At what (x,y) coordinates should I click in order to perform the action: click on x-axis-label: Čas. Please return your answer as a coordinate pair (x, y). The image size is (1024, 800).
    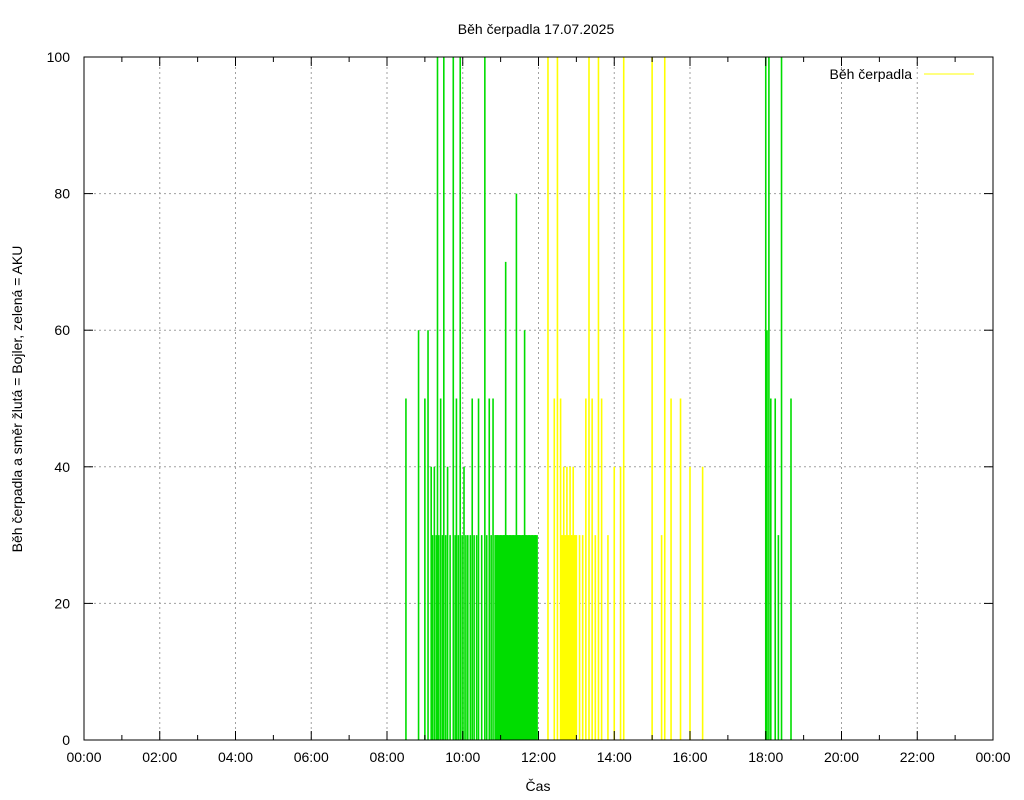
    Looking at the image, I should click on (538, 786).